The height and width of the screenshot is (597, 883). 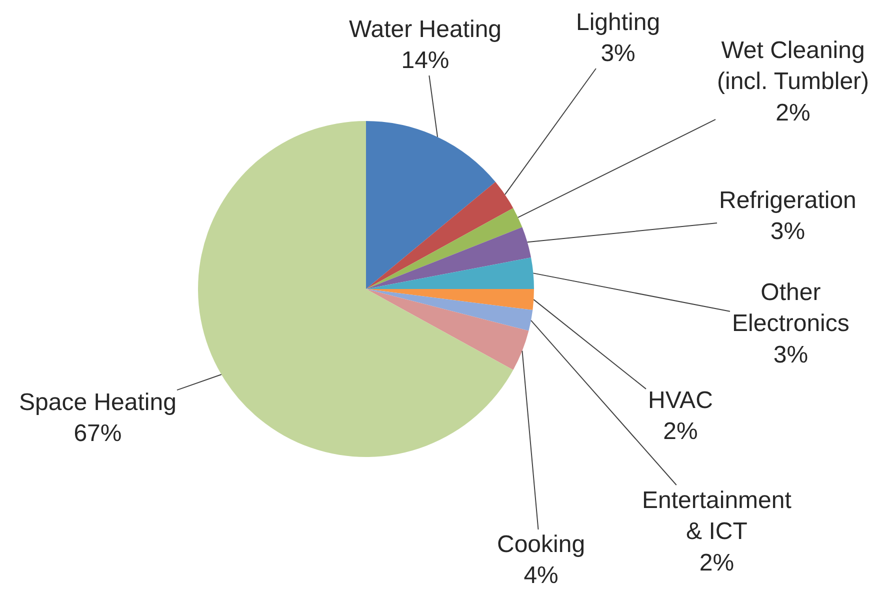 What do you see at coordinates (791, 308) in the screenshot?
I see `slice-label: Other Electronics` at bounding box center [791, 308].